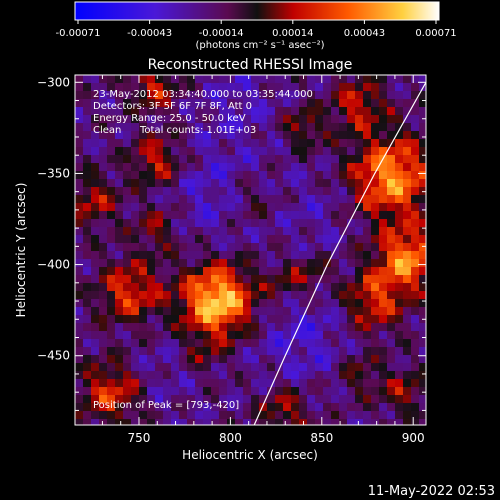  I want to click on y-tick-label: −450, so click(53, 356).